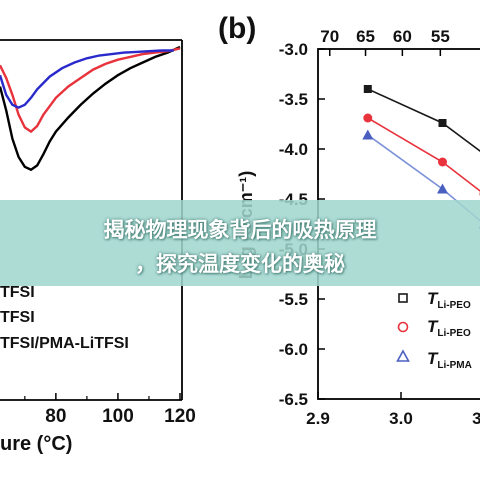 This screenshot has width=480, height=480. I want to click on panel-a-legend-2: TFSI, so click(17, 317).